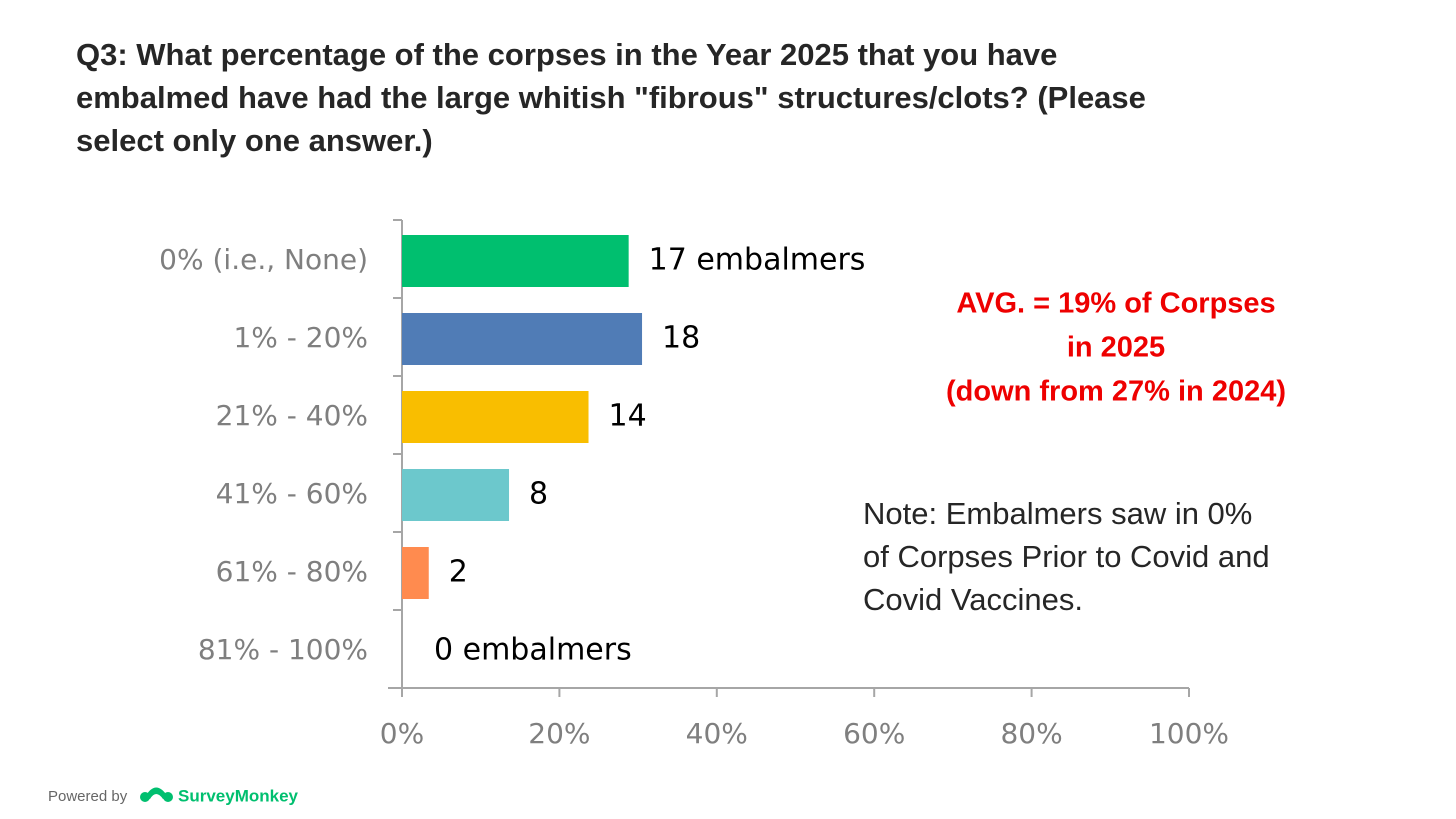 The height and width of the screenshot is (819, 1456). What do you see at coordinates (1116, 392) in the screenshot?
I see `annotation: (down from 27% in 2024)` at bounding box center [1116, 392].